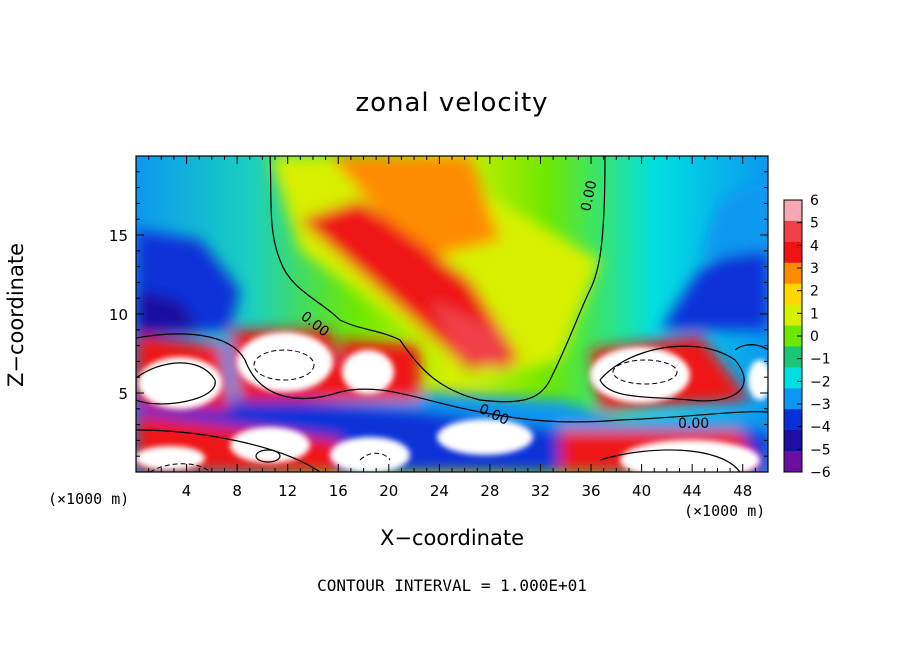  What do you see at coordinates (338, 491) in the screenshot?
I see `x-tick-label: 16` at bounding box center [338, 491].